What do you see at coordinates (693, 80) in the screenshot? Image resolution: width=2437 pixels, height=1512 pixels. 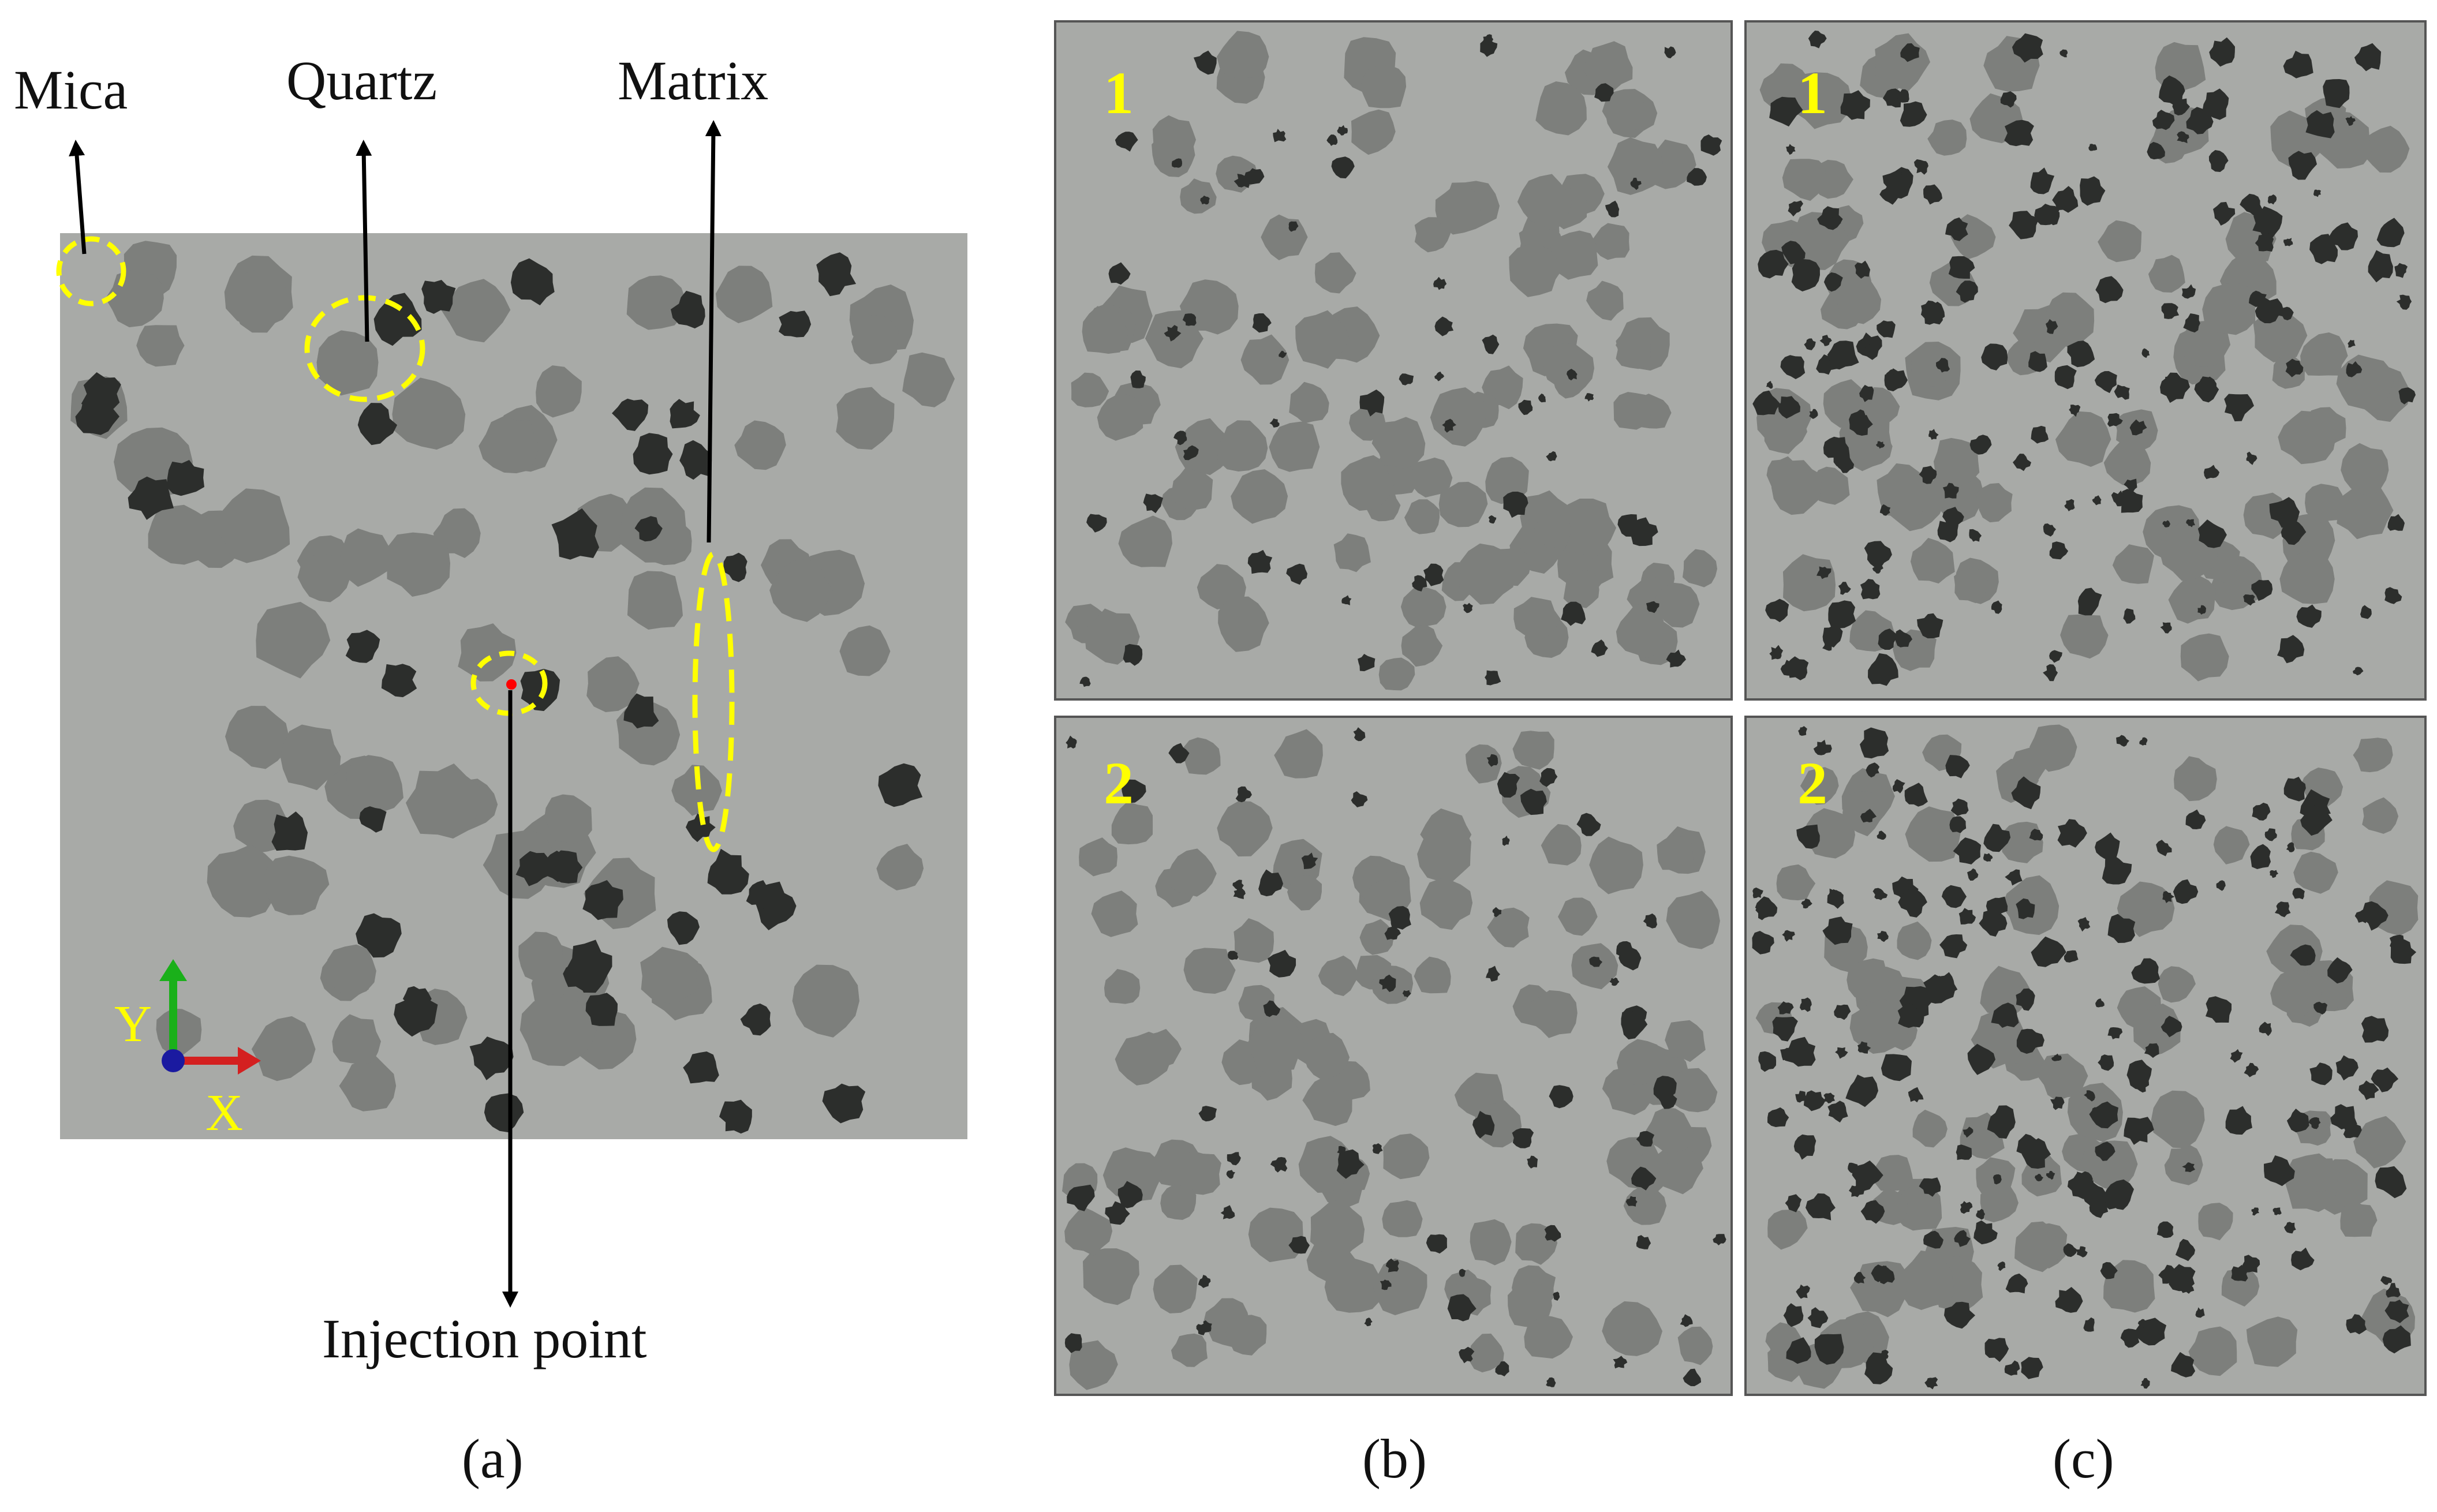 I see `matrix-label: Matrix` at bounding box center [693, 80].